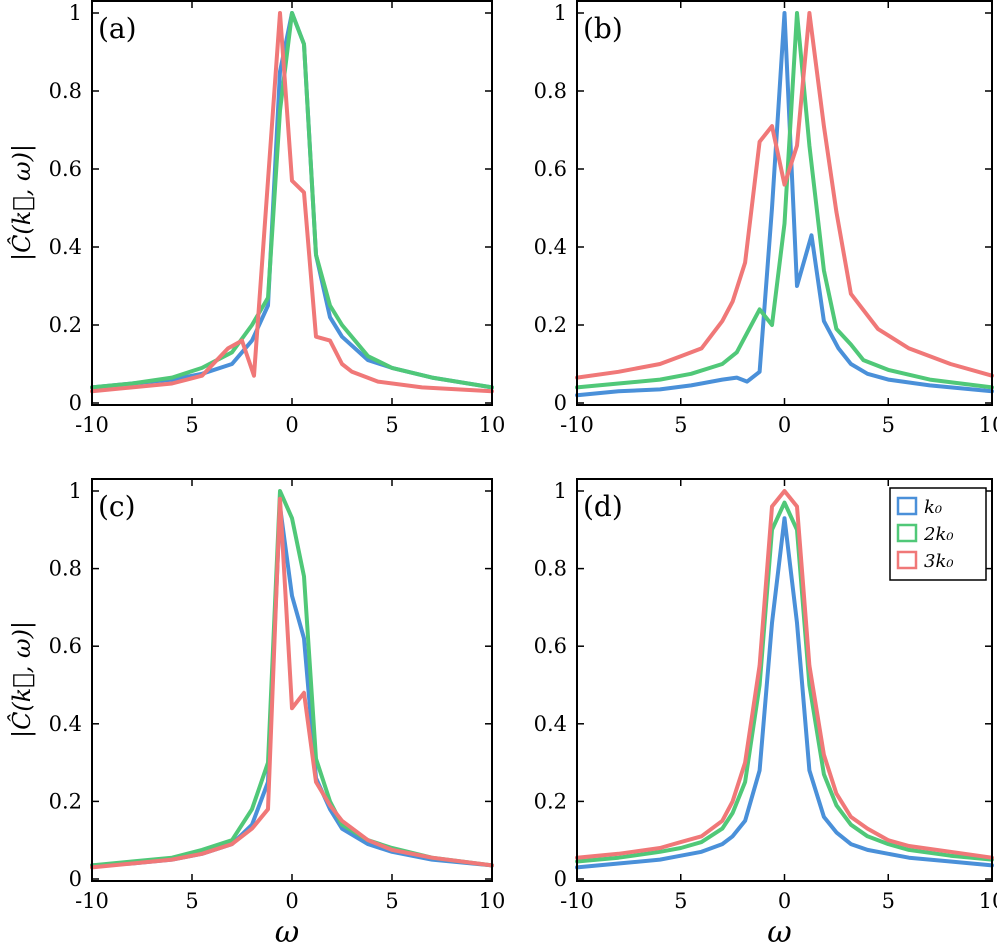 Image resolution: width=997 pixels, height=949 pixels. I want to click on legend-swatch-3k0, so click(907, 560).